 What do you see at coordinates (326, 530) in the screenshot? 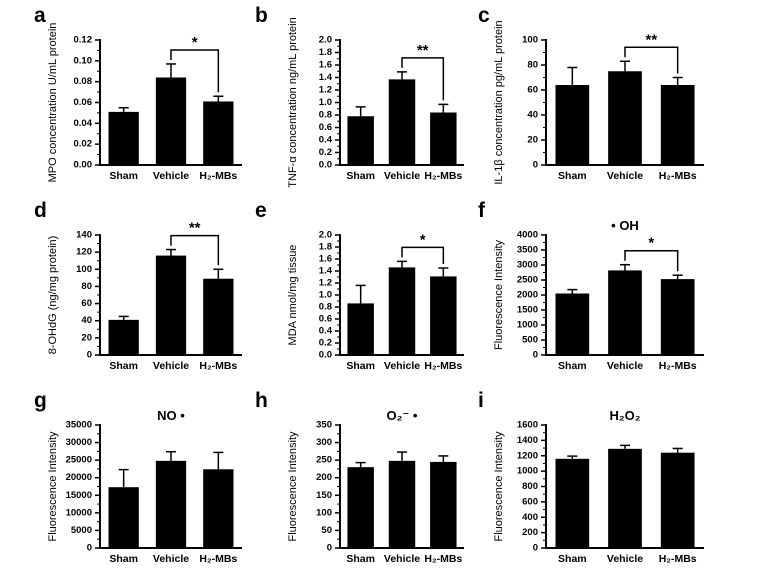
I see `y-tick-label: 50` at bounding box center [326, 530].